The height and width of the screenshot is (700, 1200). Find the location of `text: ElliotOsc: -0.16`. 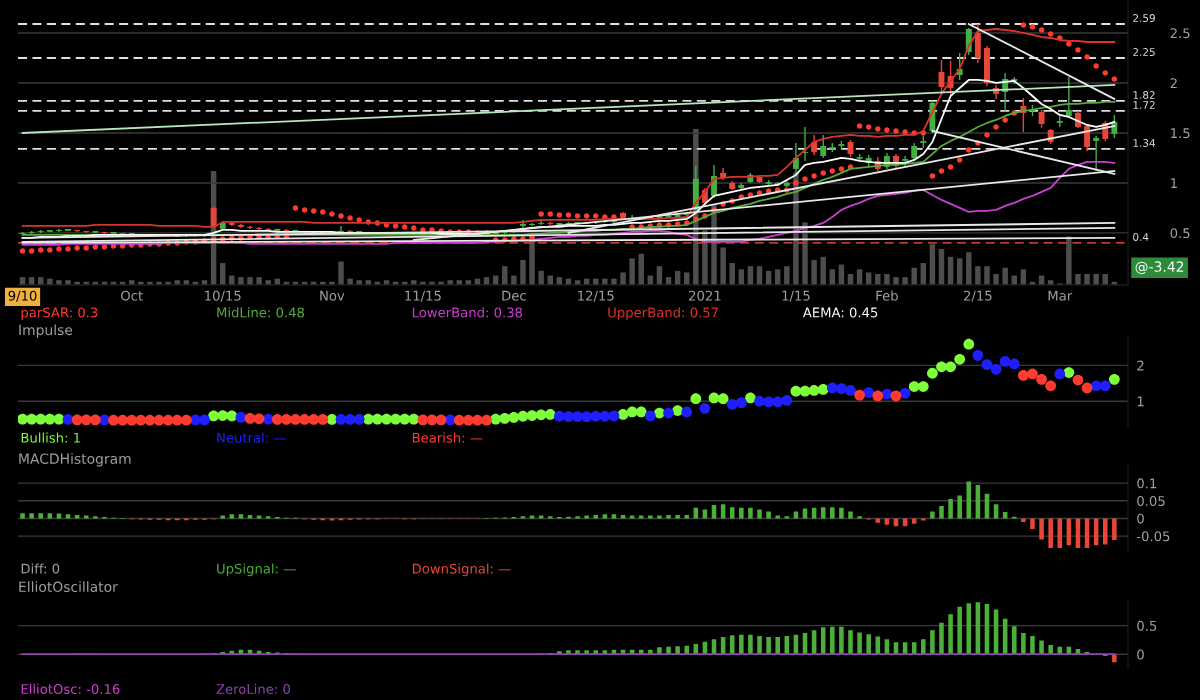

text: ElliotOsc: -0.16 is located at coordinates (70, 689).